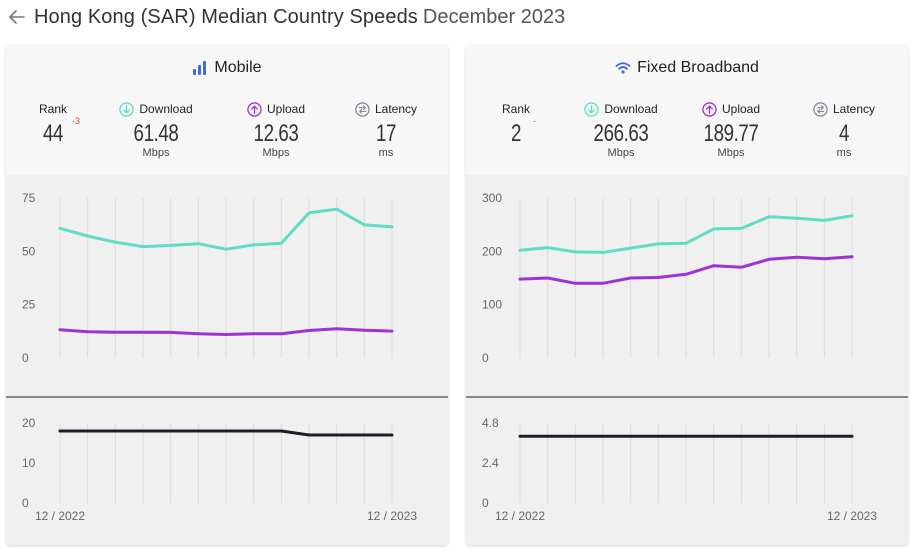 The height and width of the screenshot is (553, 919). What do you see at coordinates (490, 423) in the screenshot?
I see `latency-y-tick-label: 4.8` at bounding box center [490, 423].